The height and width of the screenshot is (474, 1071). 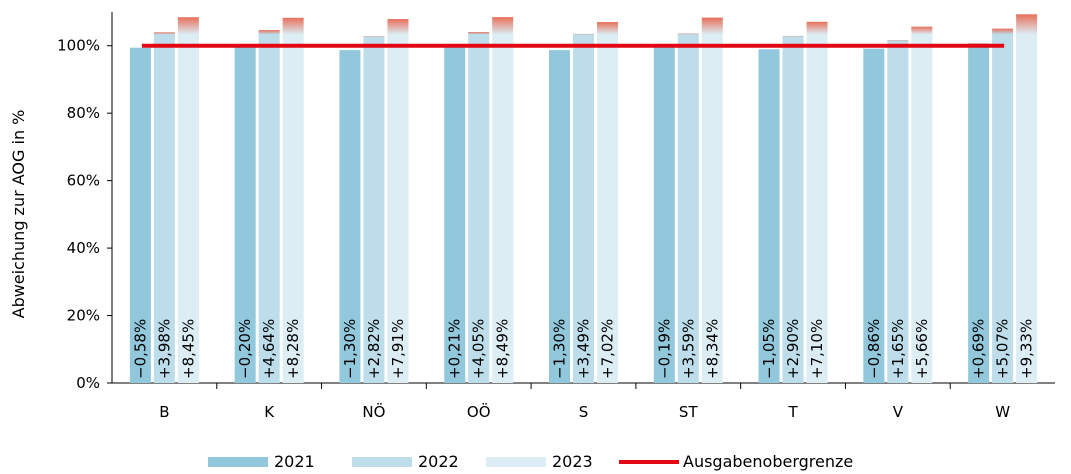 I want to click on legend-swatch-2021, so click(x=238, y=461).